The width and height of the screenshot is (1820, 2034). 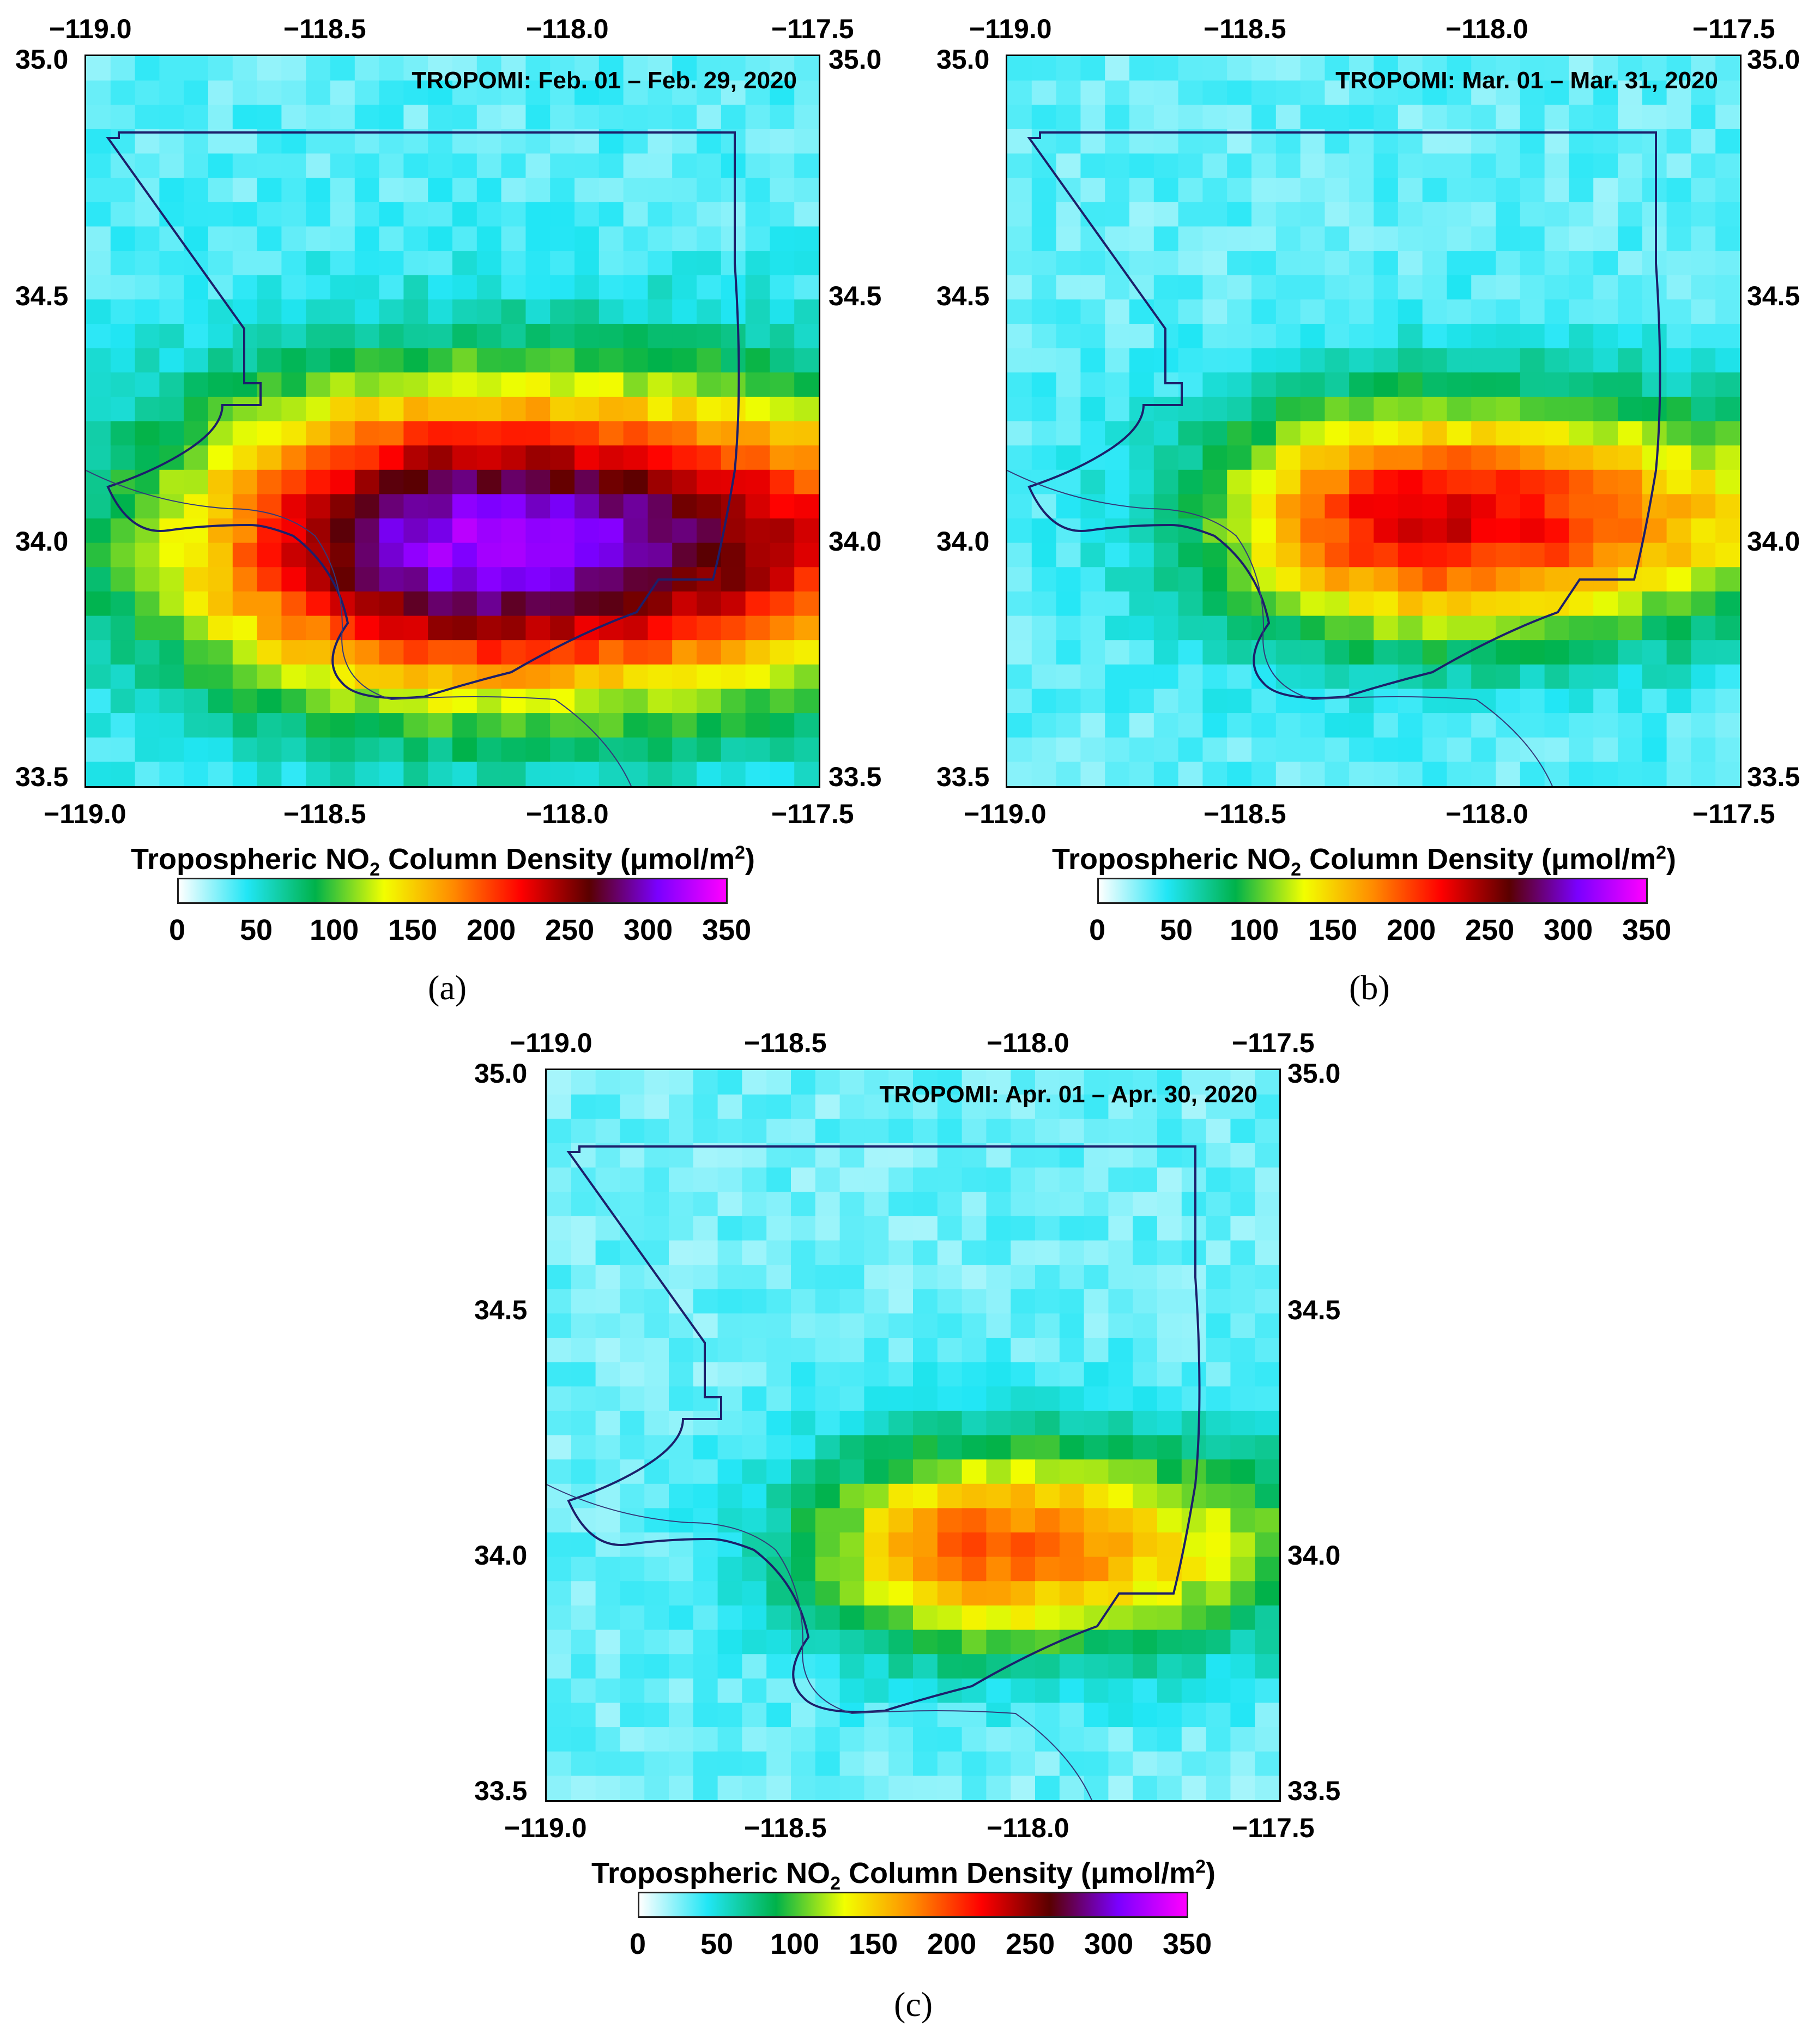 I want to click on colorbar-tick: 50, so click(x=717, y=1944).